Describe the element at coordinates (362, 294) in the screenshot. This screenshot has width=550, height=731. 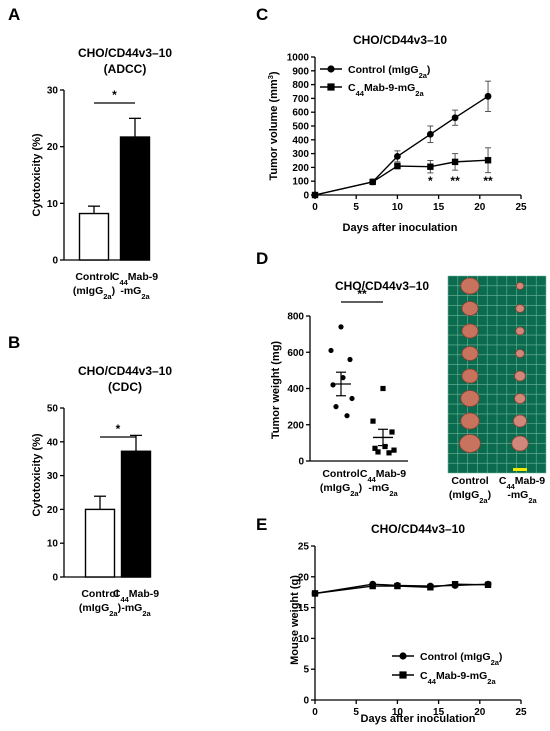
I see `panel-d-sig-label: **` at that location.